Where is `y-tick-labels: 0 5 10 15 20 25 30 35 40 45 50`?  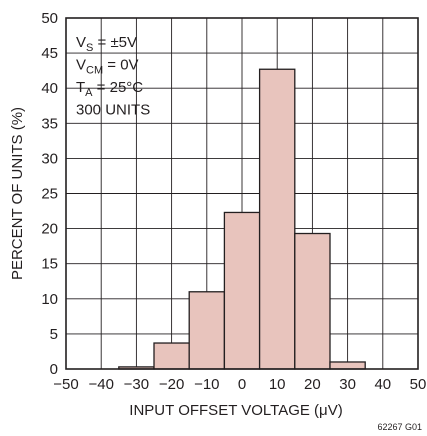 y-tick-labels: 0 5 10 15 20 25 30 35 40 45 50 is located at coordinates (49, 194).